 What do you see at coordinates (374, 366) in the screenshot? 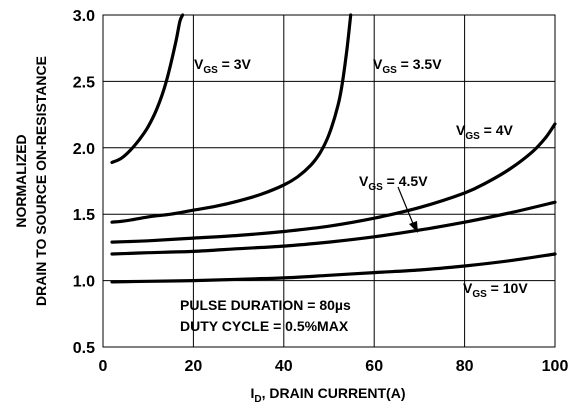
I see `x-tick-label: 60` at bounding box center [374, 366].